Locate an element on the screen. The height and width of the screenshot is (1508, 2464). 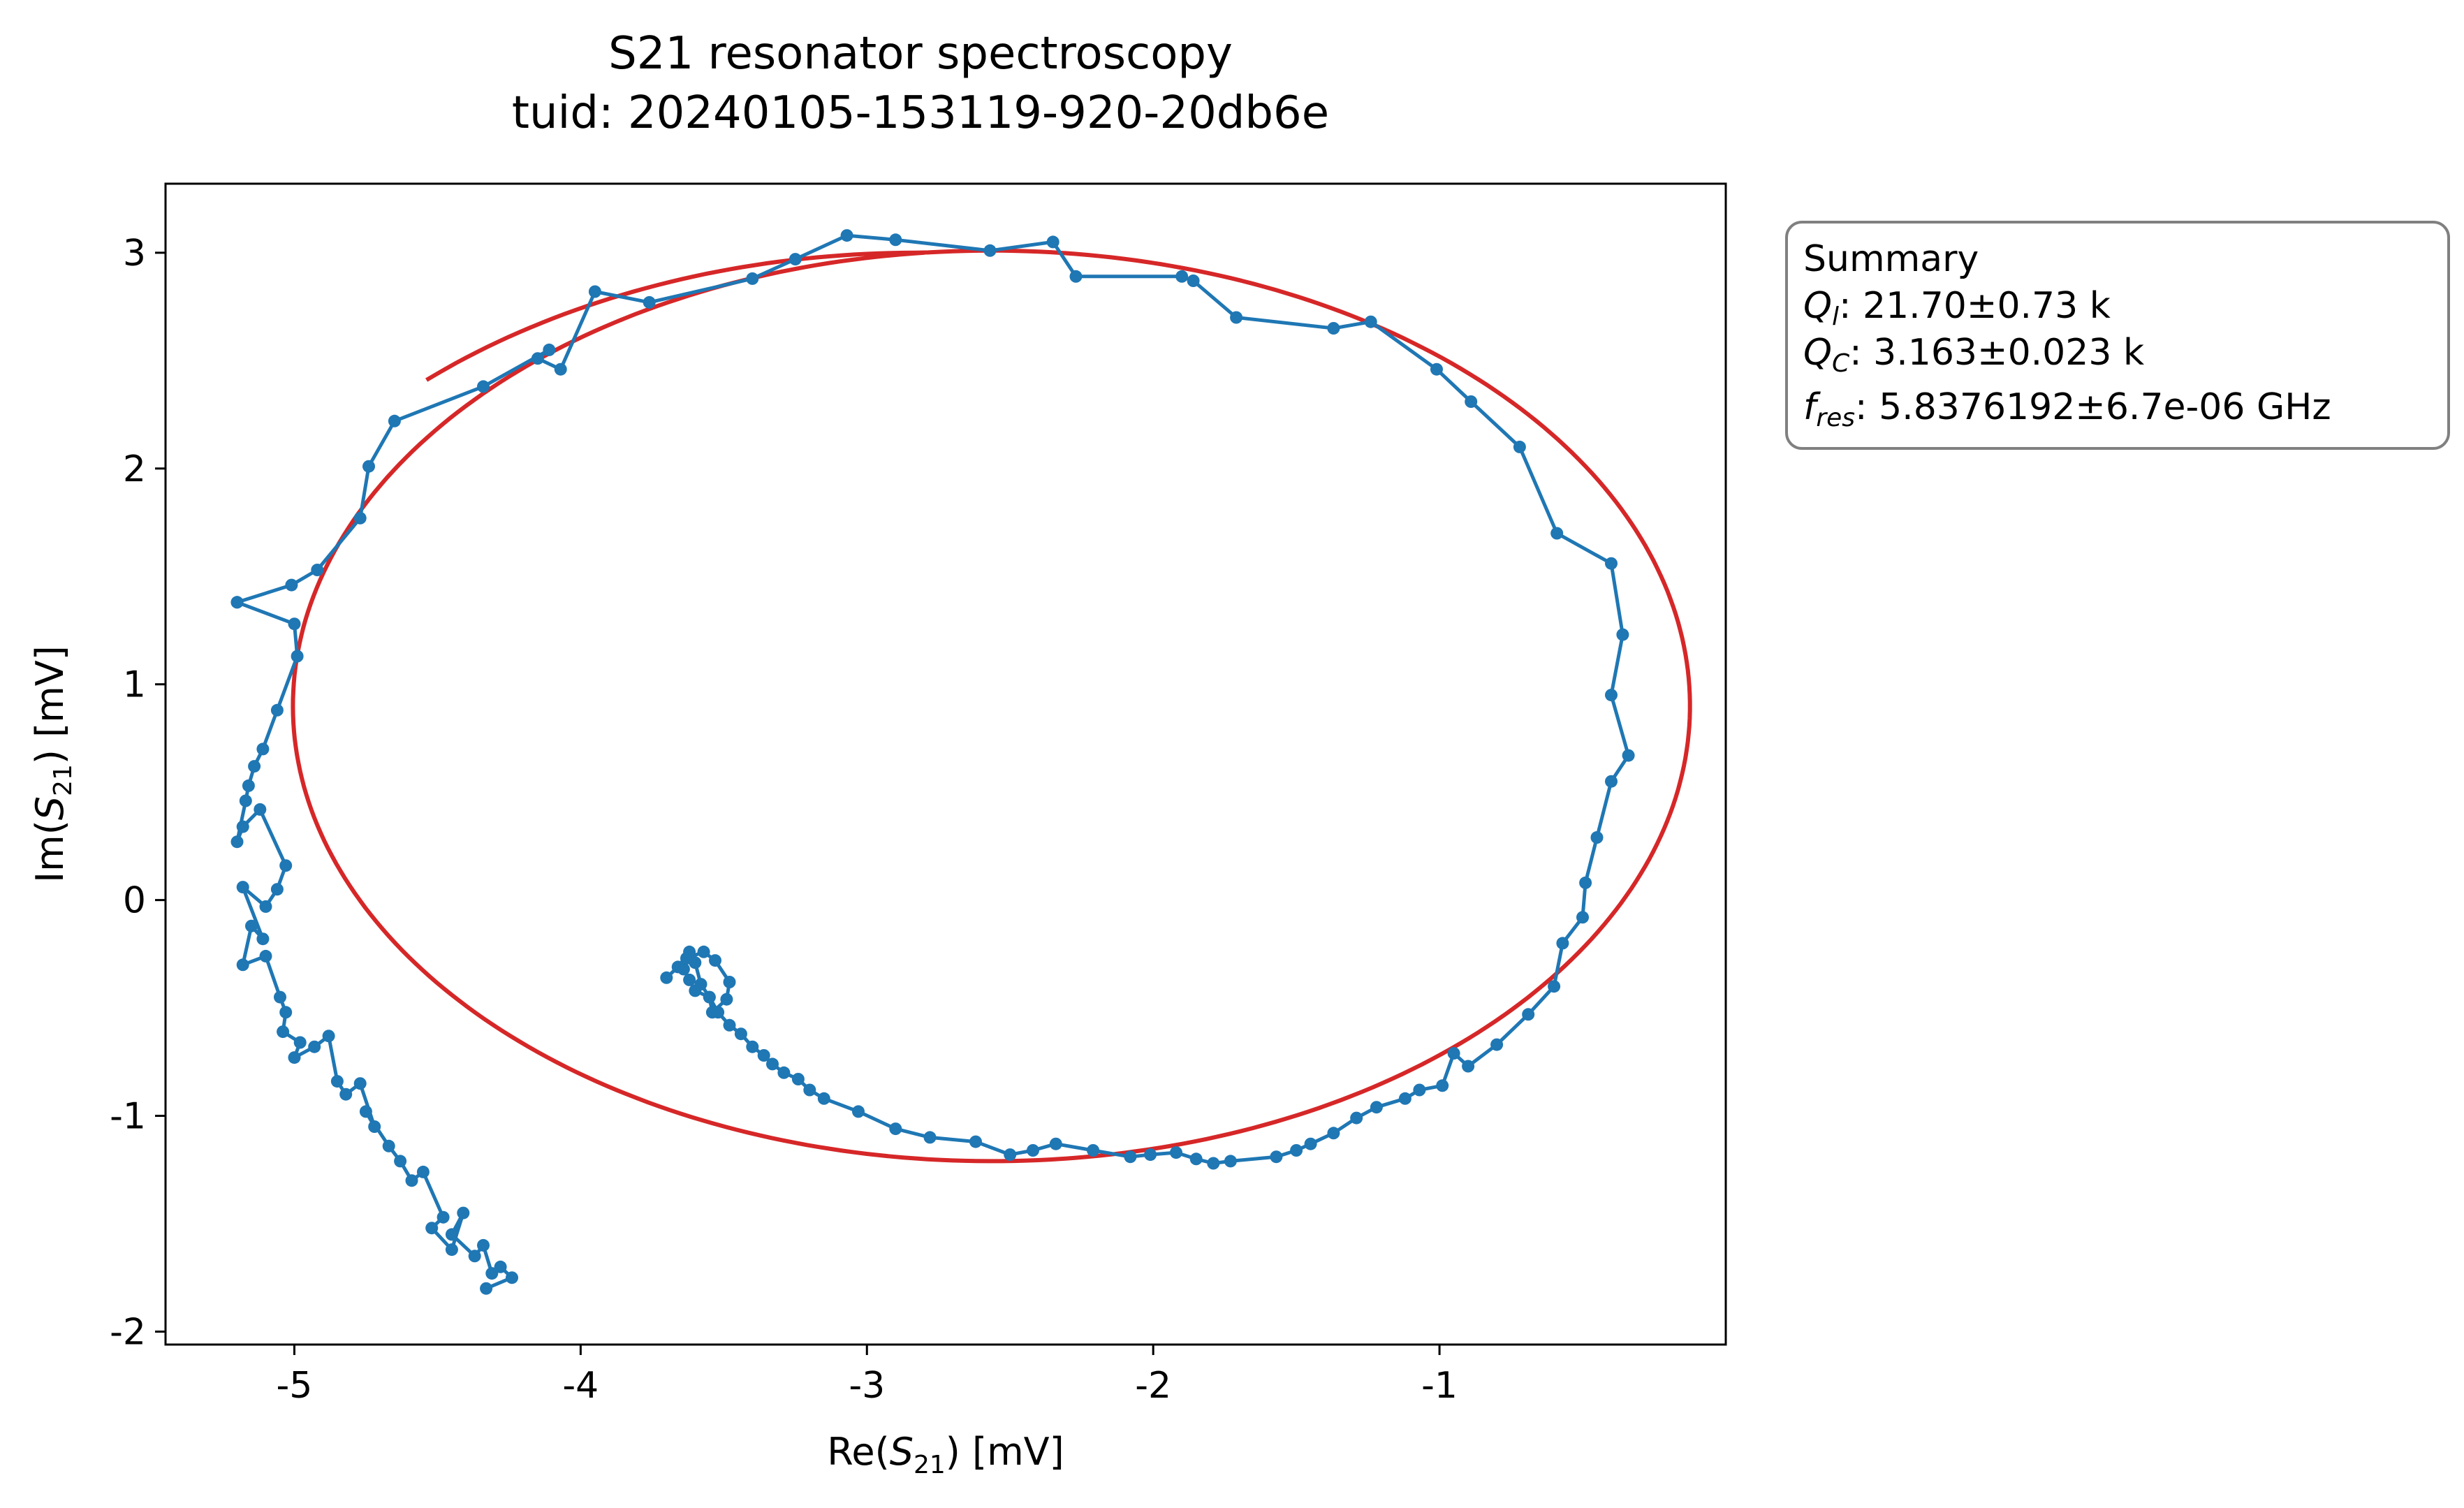
y-tick-label: 2 is located at coordinates (134, 469).